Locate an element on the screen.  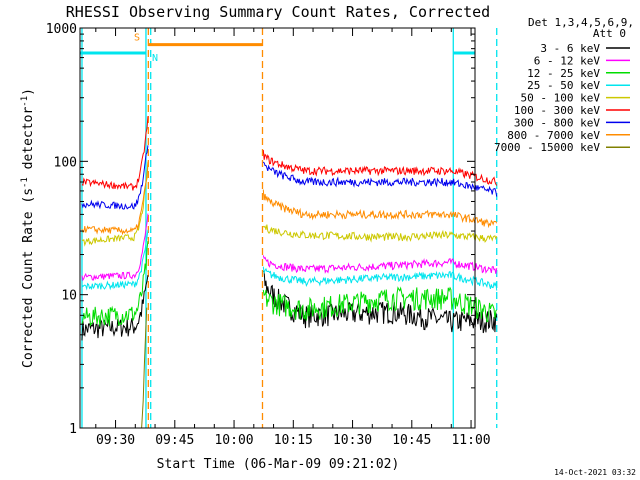
x-tick-label: 11:00 is located at coordinates (470, 440).